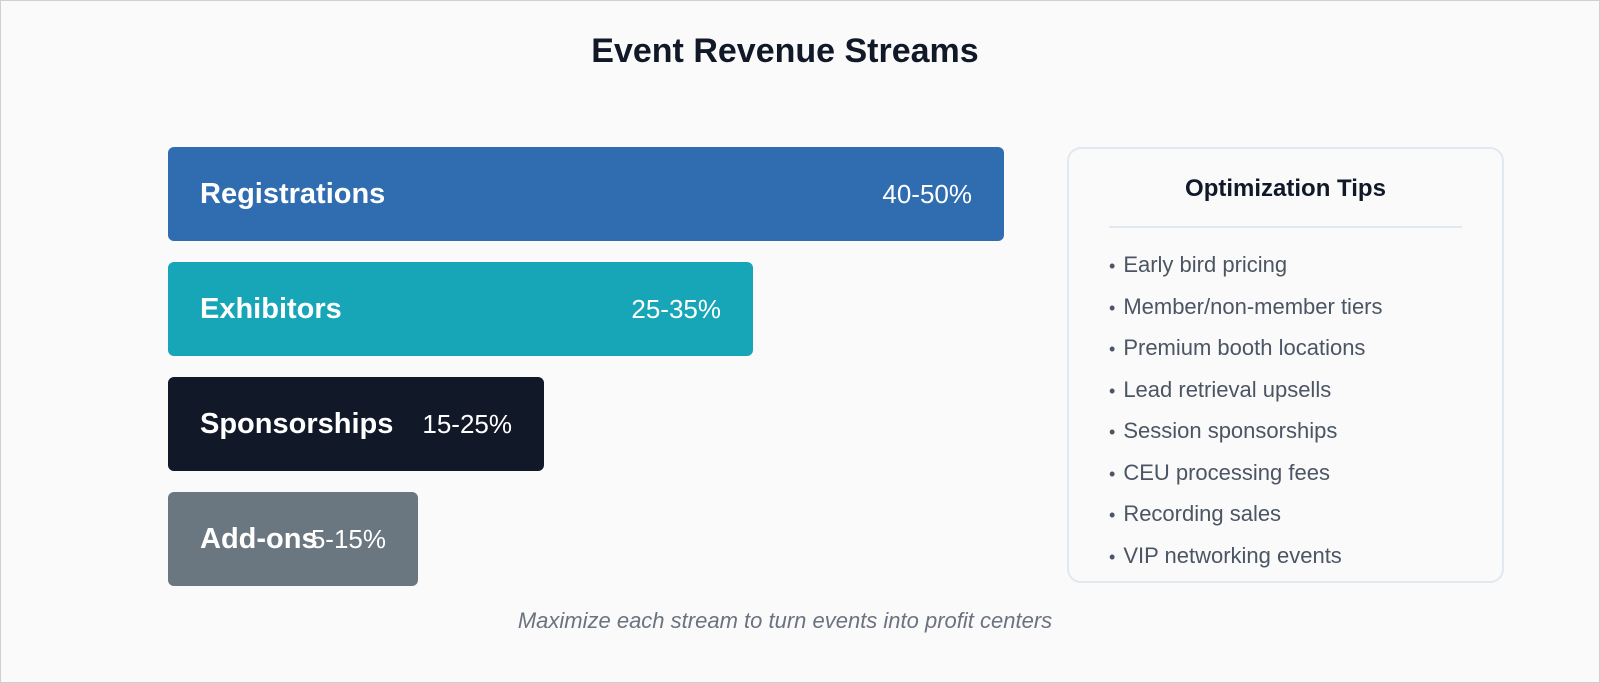 This screenshot has width=1600, height=683. I want to click on tip-text: CEU processing fees, so click(1226, 472).